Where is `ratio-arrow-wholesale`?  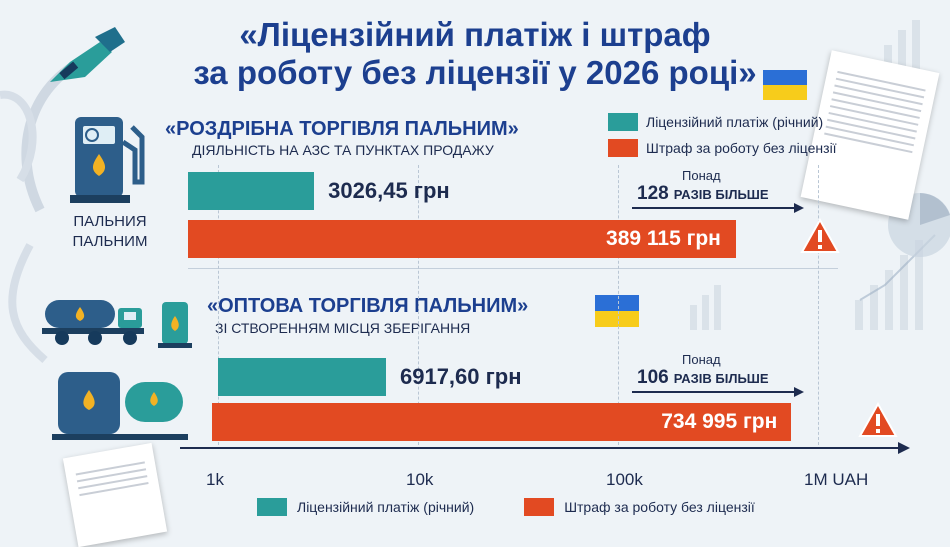
ratio-arrow-wholesale is located at coordinates (718, 392).